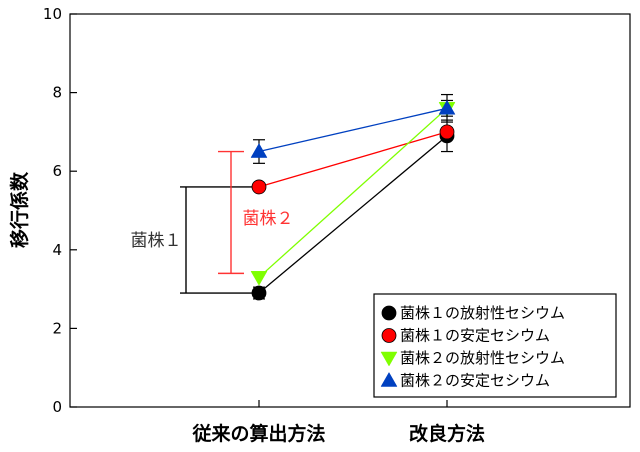 This screenshot has width=640, height=452. I want to click on legend-item: 菌株１の安定セシウム, so click(465, 336).